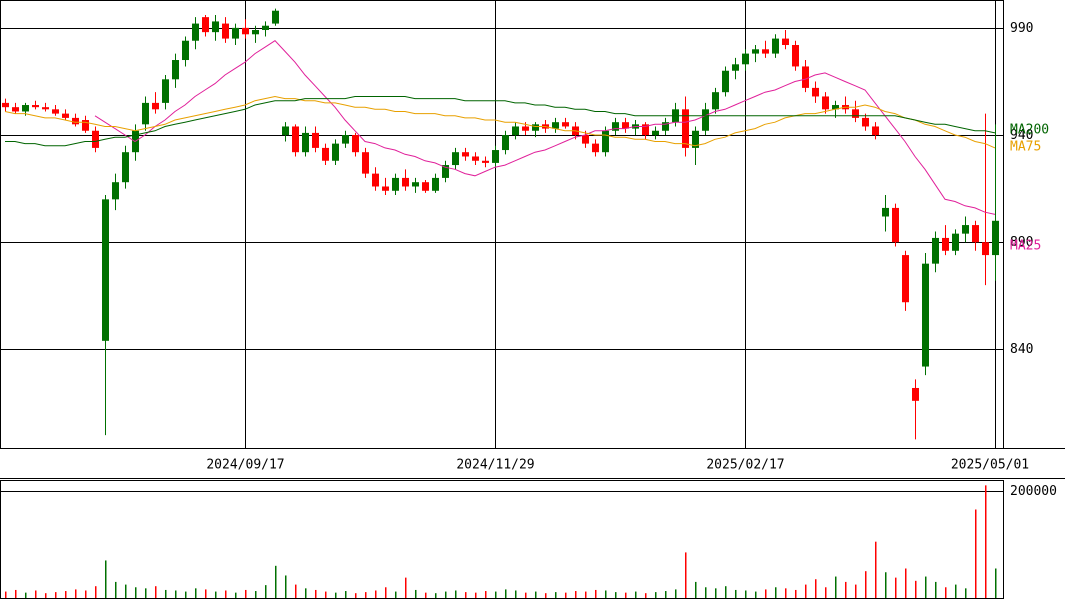 The image size is (1065, 604). I want to click on y-tick-label: 890, so click(1021, 242).